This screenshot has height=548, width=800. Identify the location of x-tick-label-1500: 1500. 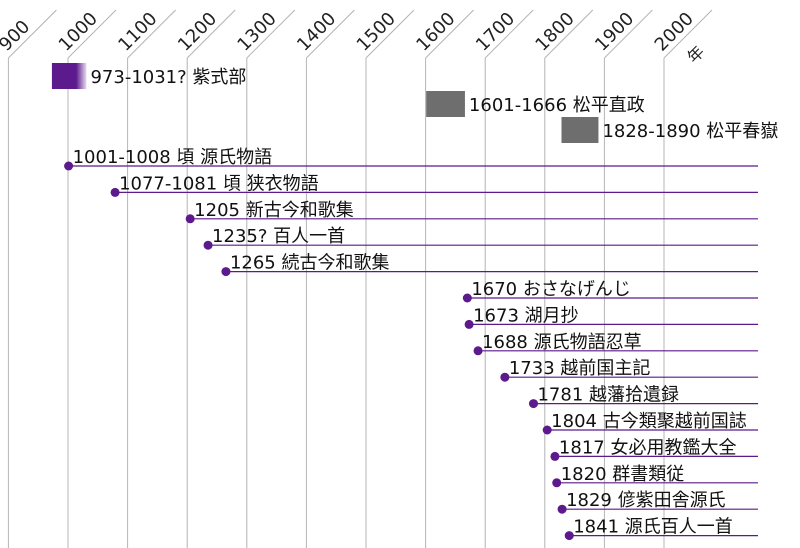
(376, 31).